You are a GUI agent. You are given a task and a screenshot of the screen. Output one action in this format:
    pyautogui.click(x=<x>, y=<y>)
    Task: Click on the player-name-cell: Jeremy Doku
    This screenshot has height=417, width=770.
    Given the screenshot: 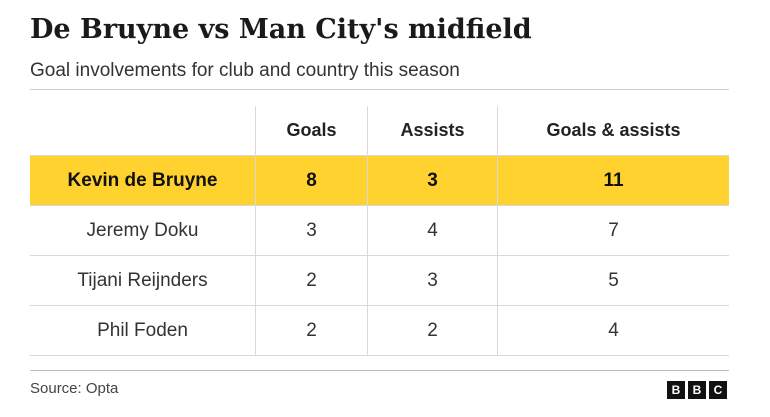 What is the action you would take?
    pyautogui.click(x=143, y=230)
    